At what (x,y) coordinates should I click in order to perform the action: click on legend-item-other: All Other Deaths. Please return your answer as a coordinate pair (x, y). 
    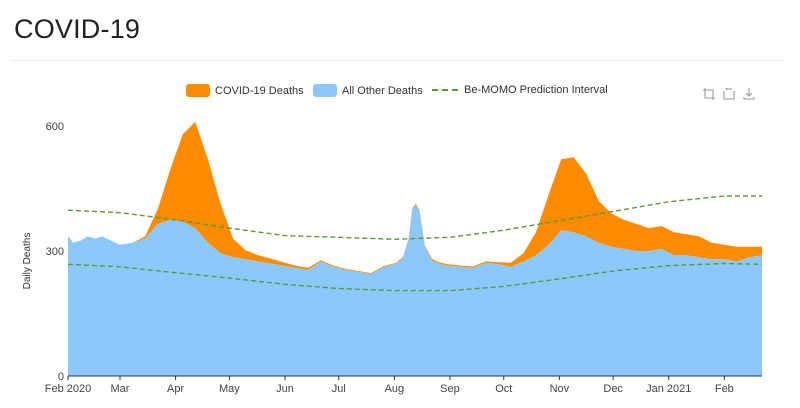
    Looking at the image, I should click on (368, 90).